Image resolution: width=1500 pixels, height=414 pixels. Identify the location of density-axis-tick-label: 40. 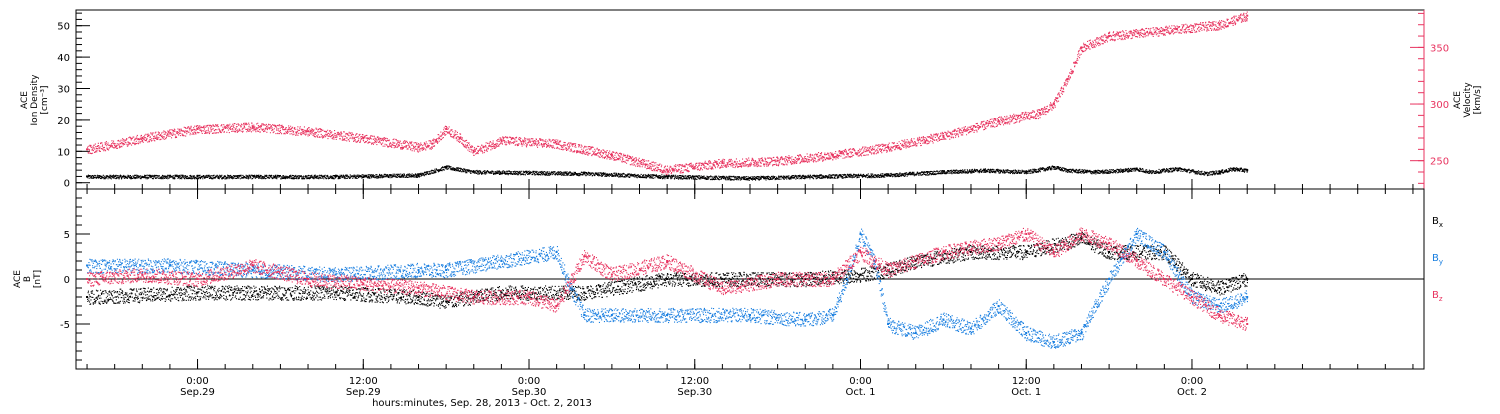
(63, 58).